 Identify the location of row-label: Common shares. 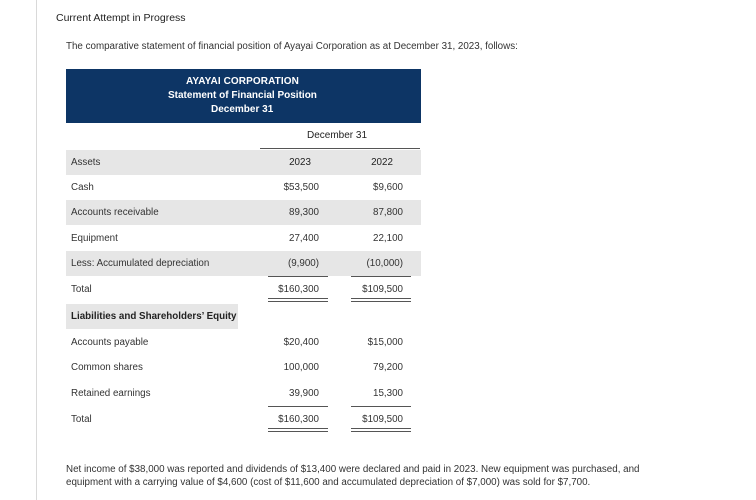
(107, 367).